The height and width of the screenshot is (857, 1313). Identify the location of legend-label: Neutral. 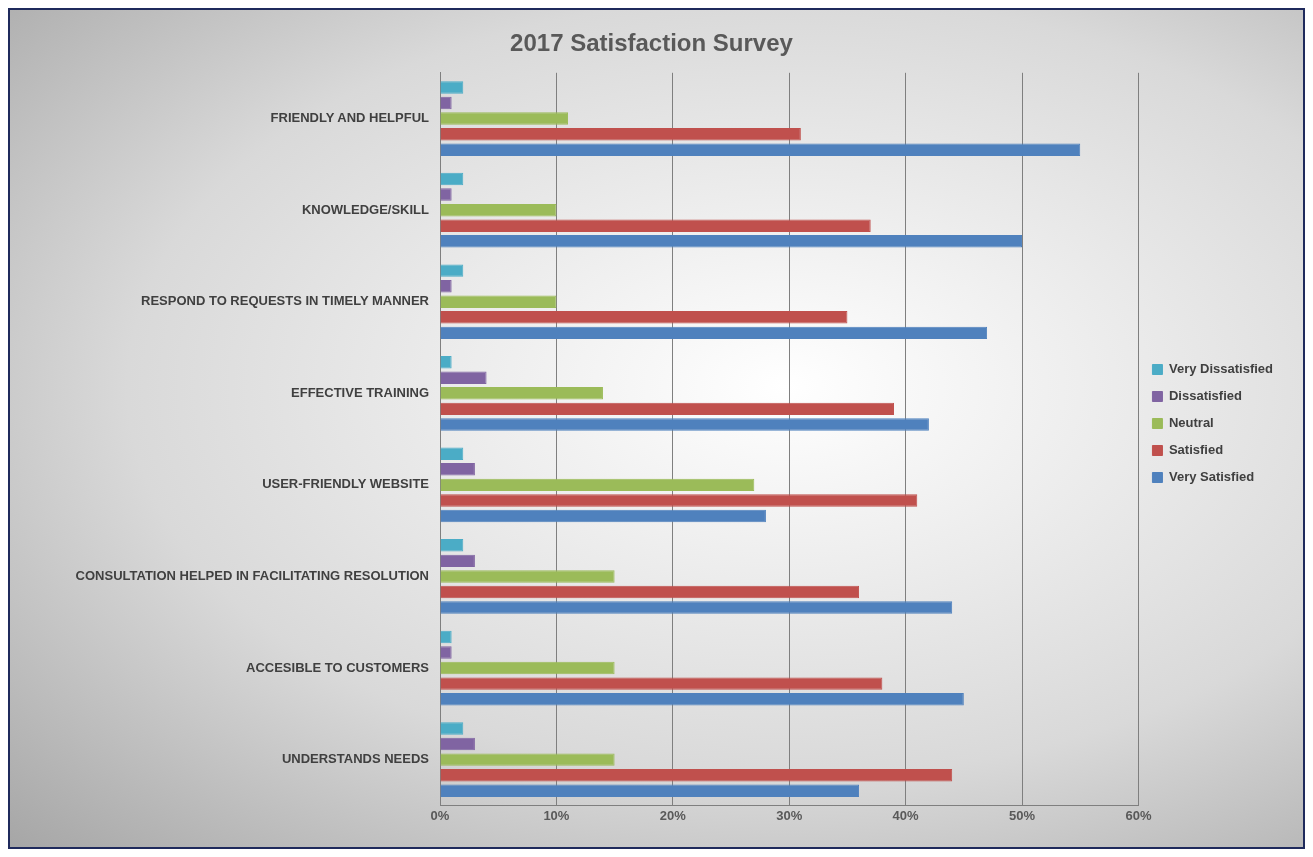
(1191, 423).